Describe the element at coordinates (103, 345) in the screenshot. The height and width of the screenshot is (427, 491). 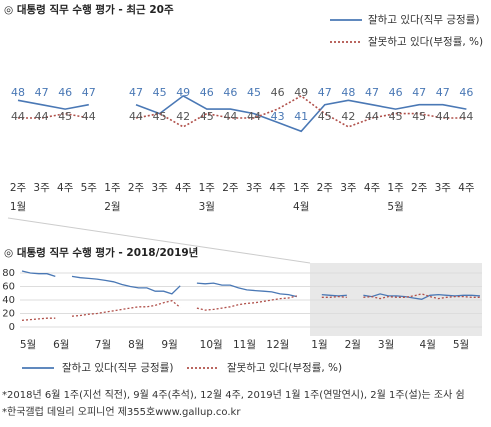
I see `x-tick-label: 7월` at that location.